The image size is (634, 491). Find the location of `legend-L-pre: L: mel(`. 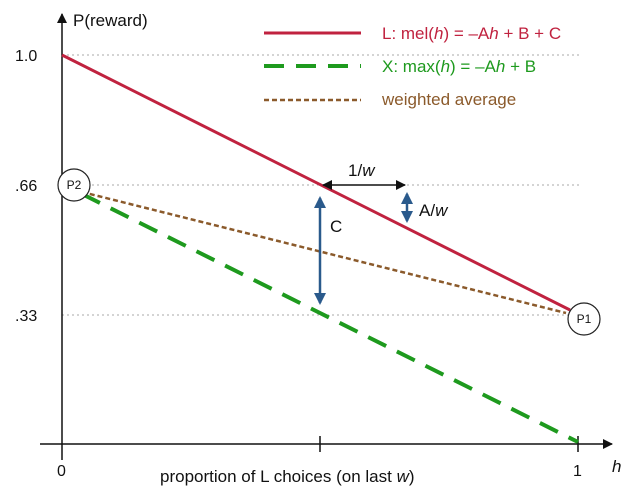

legend-L-pre: L: mel( is located at coordinates (408, 33).